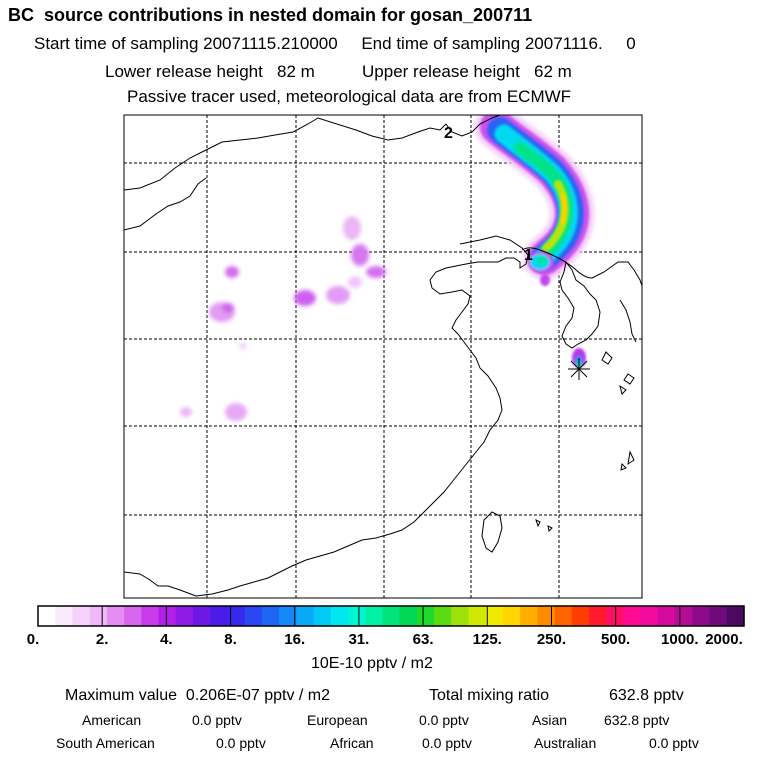 The image size is (768, 768). What do you see at coordinates (680, 639) in the screenshot?
I see `colorbar-tick-label: 1000.` at bounding box center [680, 639].